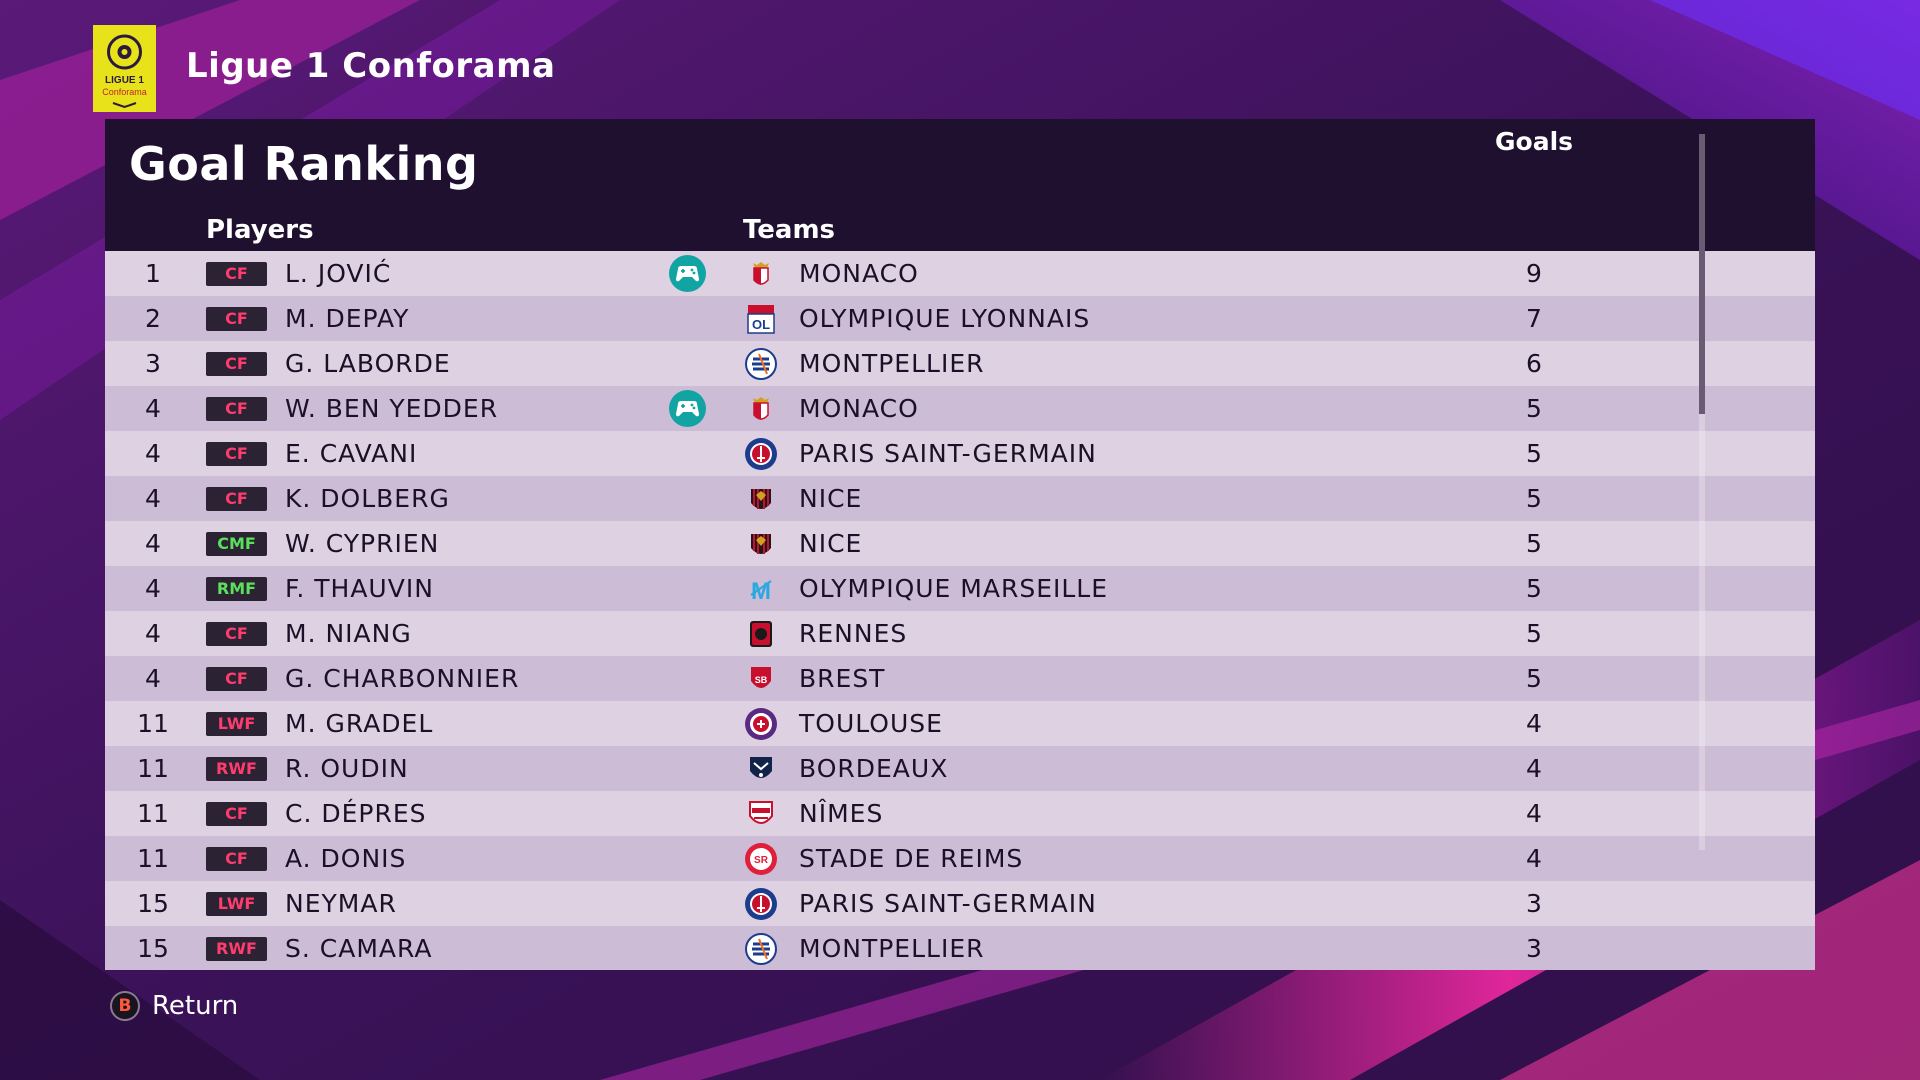 Image resolution: width=1920 pixels, height=1080 pixels. Describe the element at coordinates (841, 813) in the screenshot. I see `team-name: NÎMES` at that location.